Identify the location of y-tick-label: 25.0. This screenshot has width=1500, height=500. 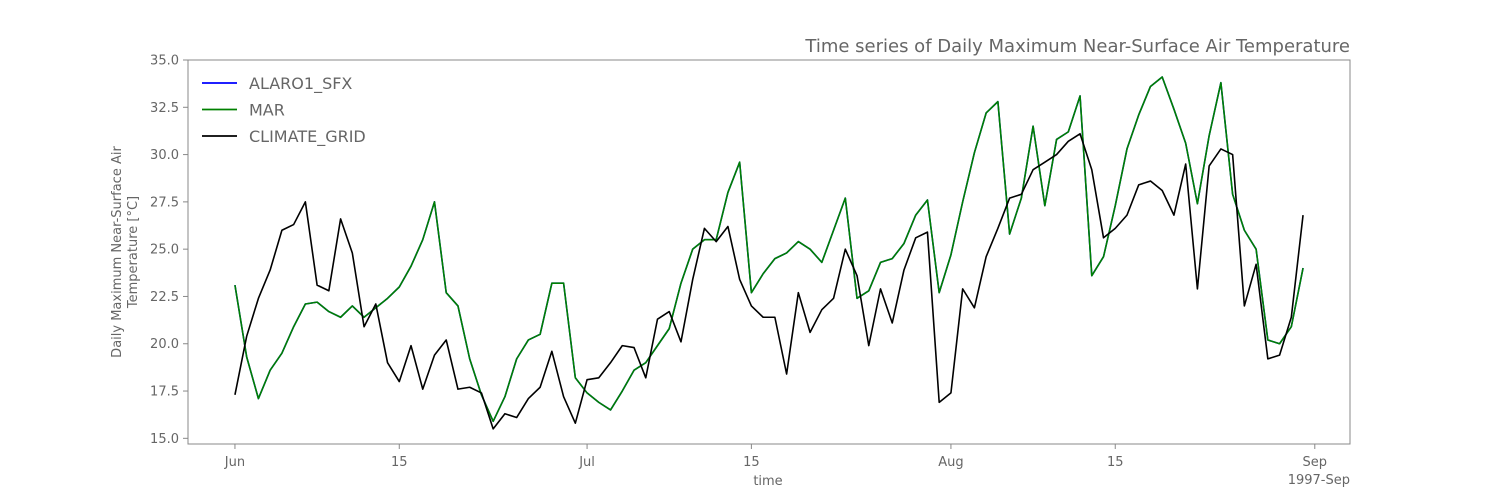
(164, 250).